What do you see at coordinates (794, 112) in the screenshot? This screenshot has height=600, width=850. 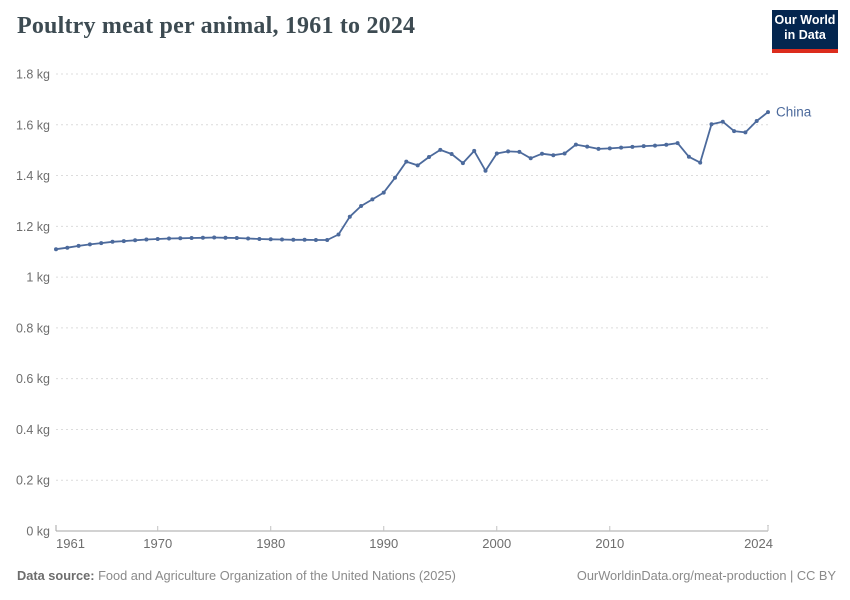 I see `series-label-china: China` at bounding box center [794, 112].